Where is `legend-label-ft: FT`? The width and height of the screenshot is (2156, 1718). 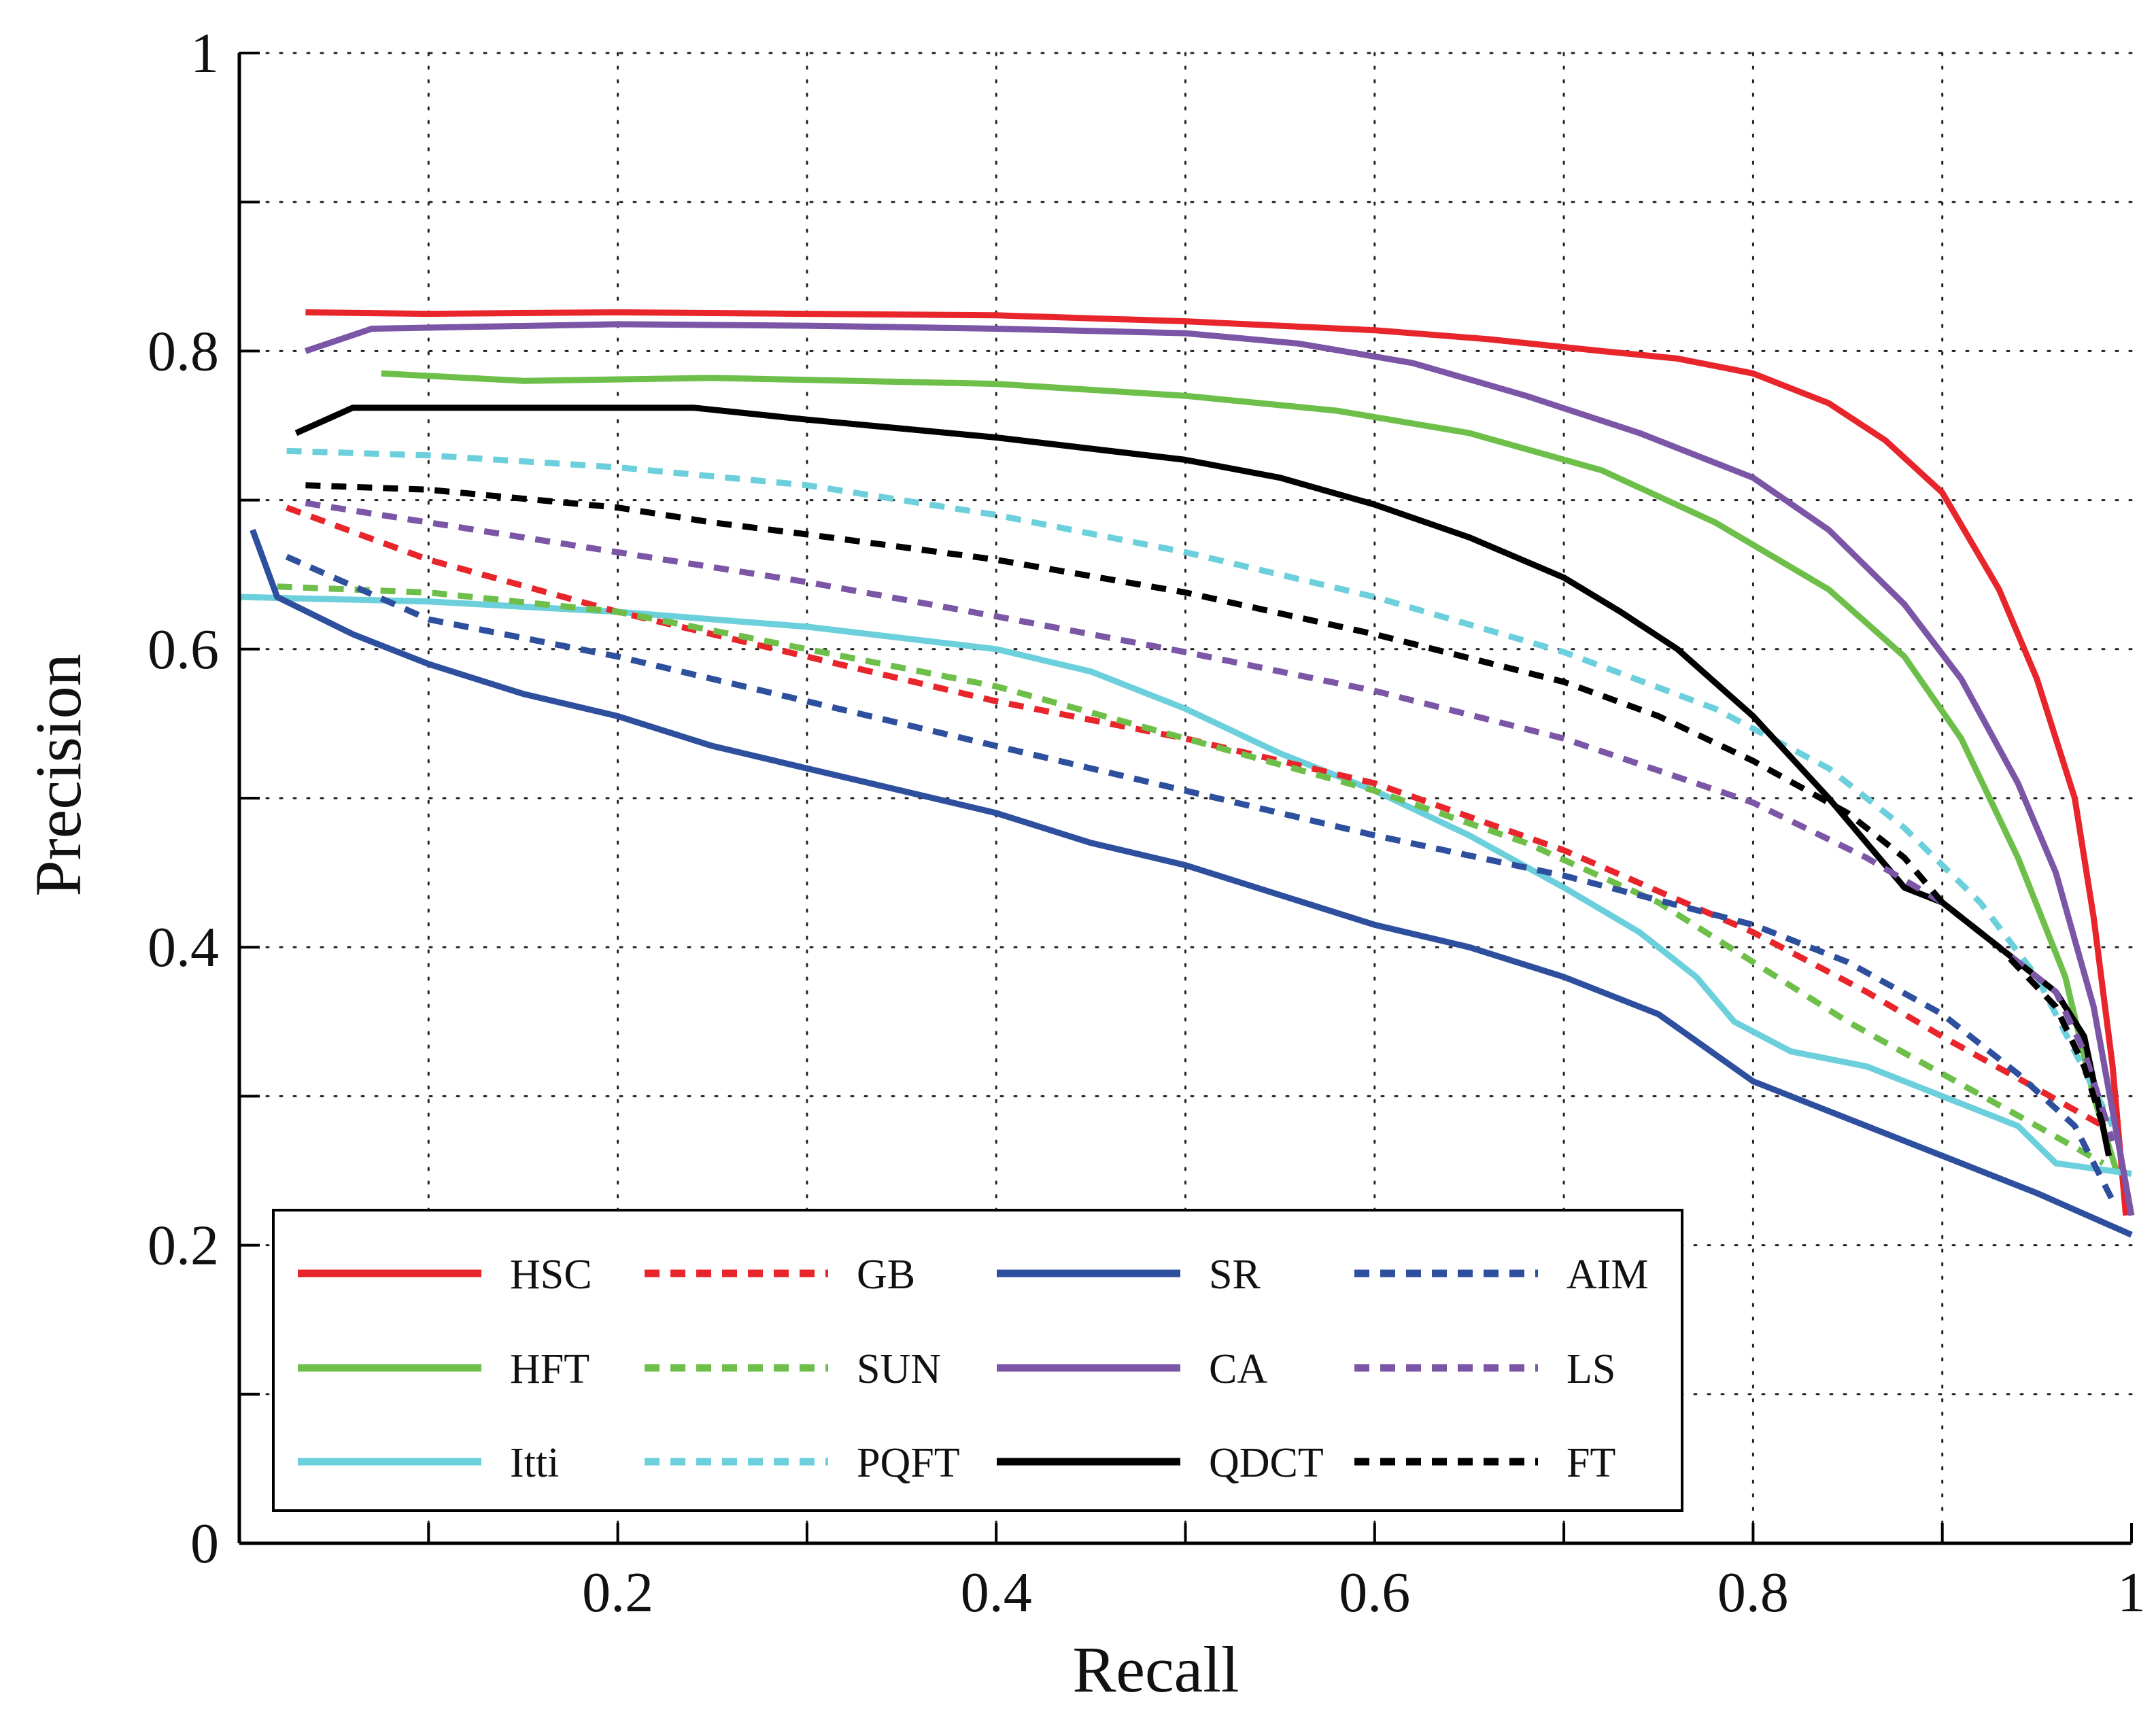
legend-label-ft: FT is located at coordinates (1591, 1463).